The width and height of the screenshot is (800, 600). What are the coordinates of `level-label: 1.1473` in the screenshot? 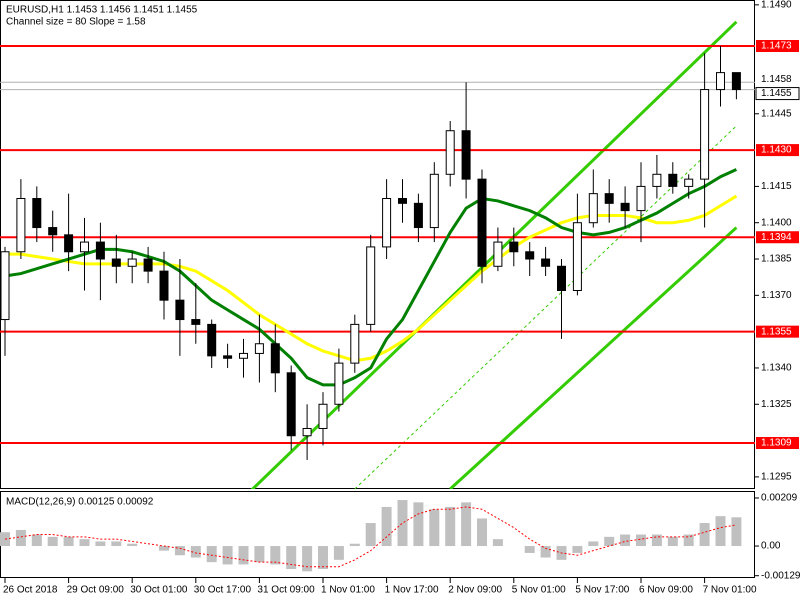 It's located at (776, 46).